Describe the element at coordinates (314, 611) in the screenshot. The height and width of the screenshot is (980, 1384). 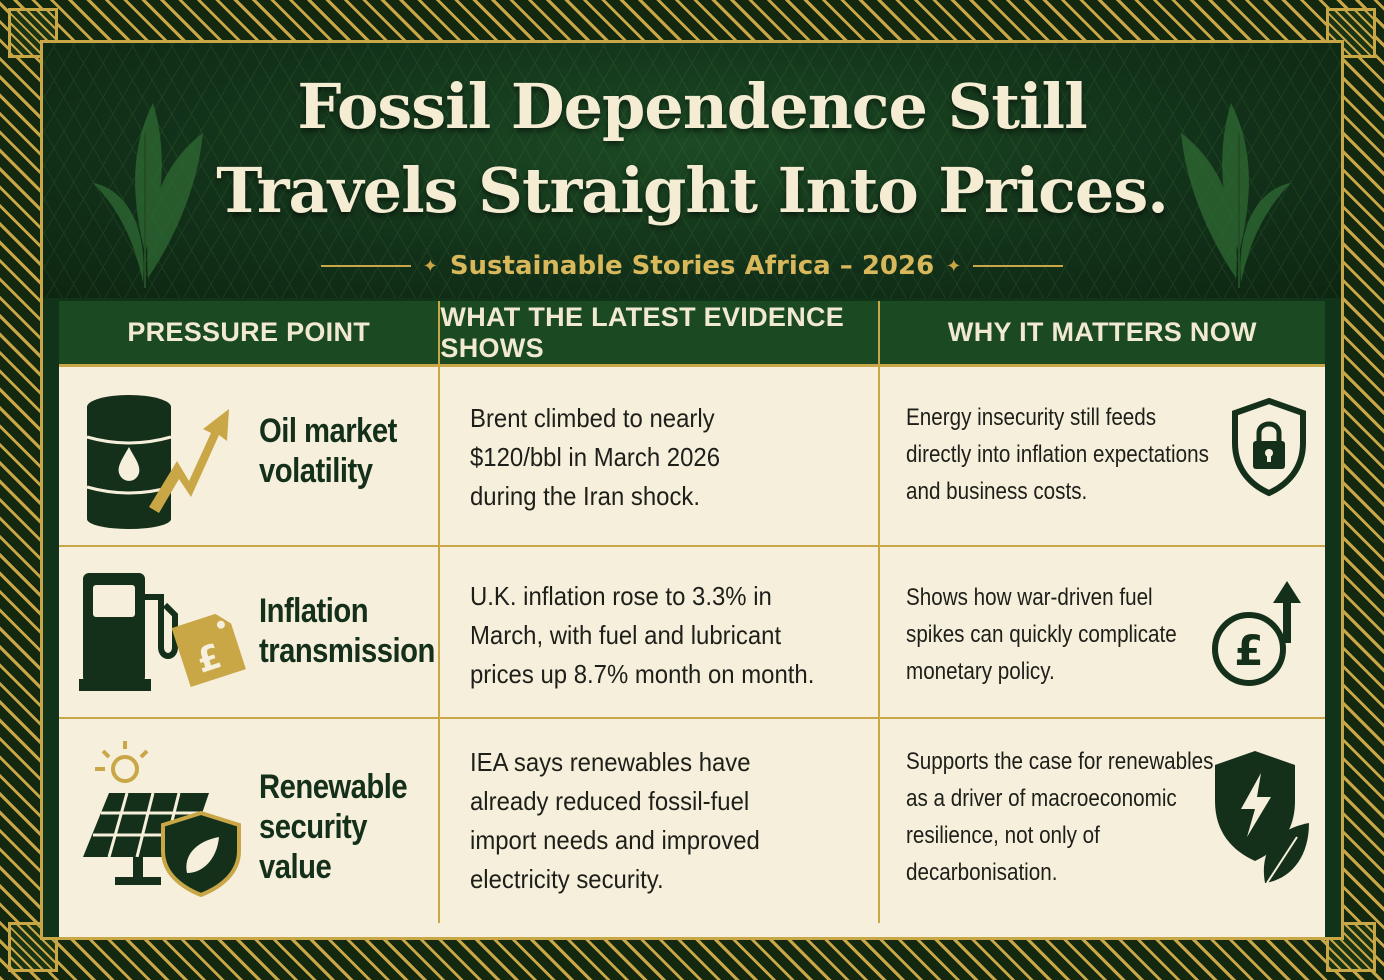
I see `pressure-label-line: Inflation` at that location.